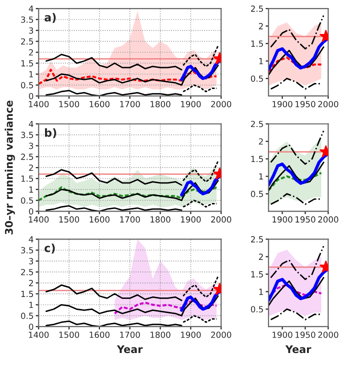 The image size is (351, 372). I want to click on annotation: a), so click(50, 17).